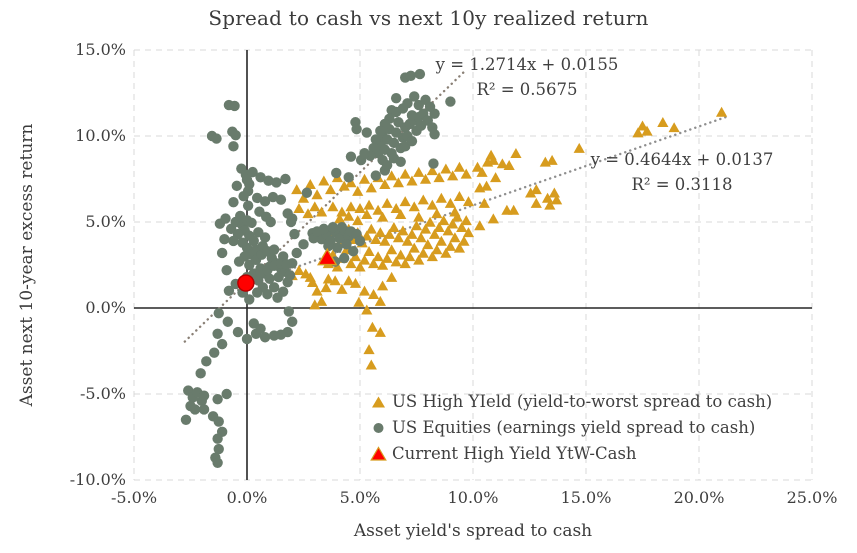  Describe the element at coordinates (327, 256) in the screenshot. I see `current-high-yield-marker` at that location.